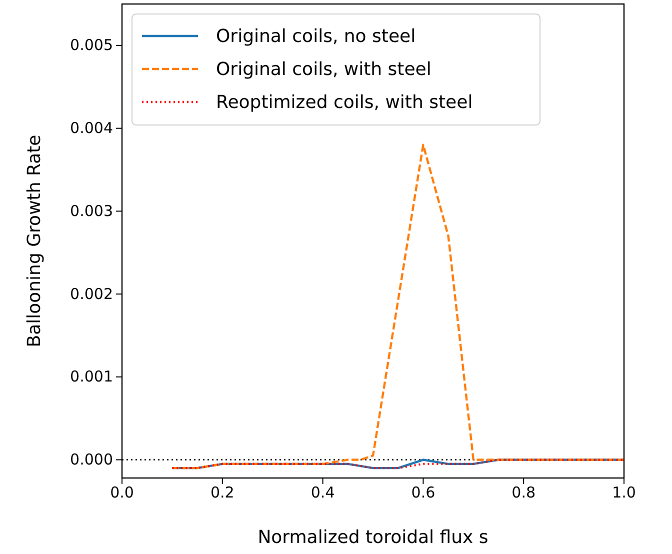 The image size is (672, 554). Describe the element at coordinates (91, 128) in the screenshot. I see `y-tick-label: 0.004` at that location.